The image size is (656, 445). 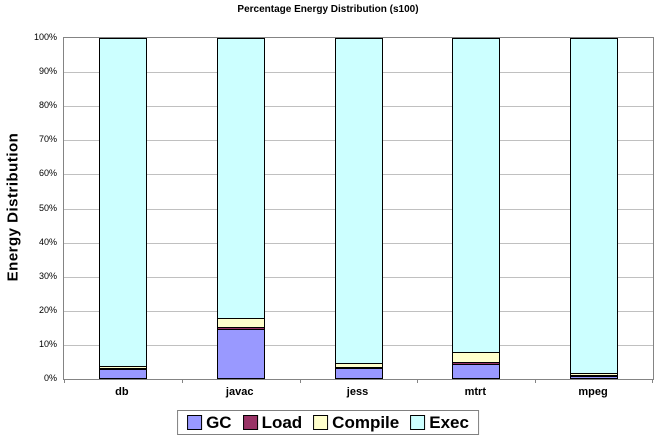 What do you see at coordinates (321, 422) in the screenshot?
I see `legend-swatch-compile` at bounding box center [321, 422].